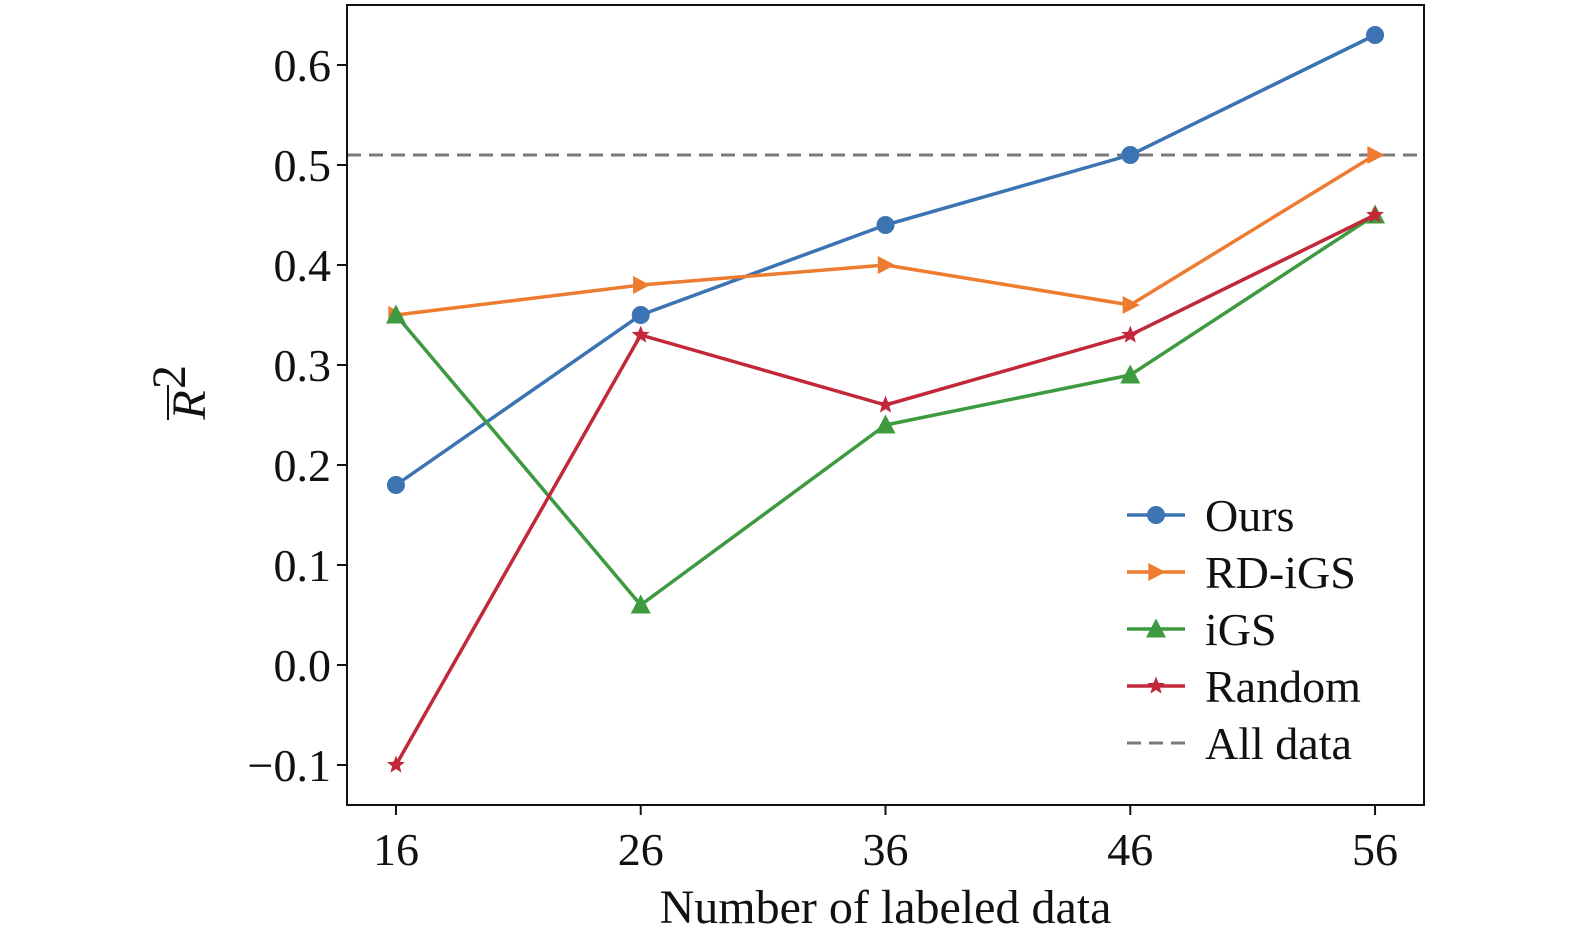  Describe the element at coordinates (1278, 743) in the screenshot. I see `legend-label-all-data: All data` at that location.